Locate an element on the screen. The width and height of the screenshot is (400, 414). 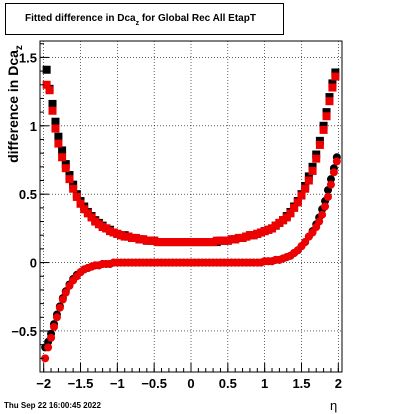
x-tick-label: −2 is located at coordinates (43, 383).